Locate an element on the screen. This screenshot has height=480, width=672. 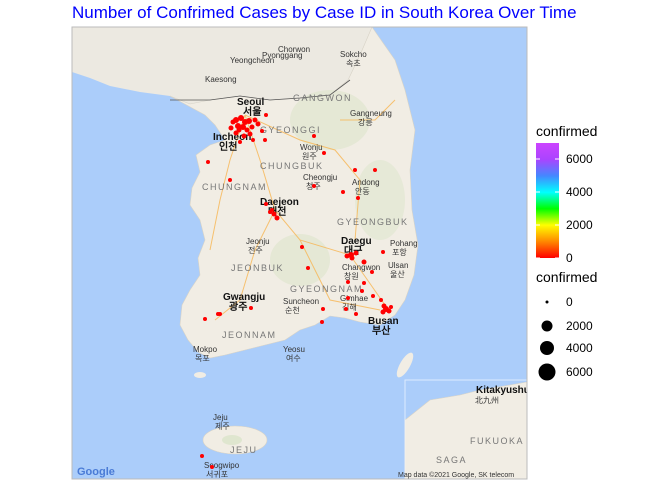
label-pohang-kr: 포항 is located at coordinates (399, 252).